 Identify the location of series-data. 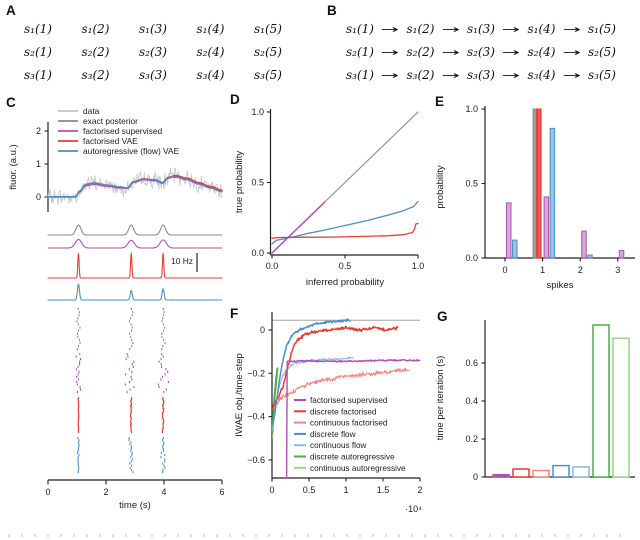
(135, 186).